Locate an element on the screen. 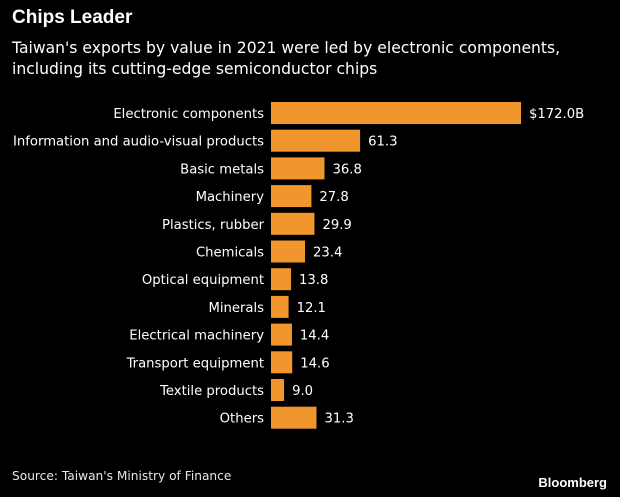 This screenshot has width=620, height=497. category-label-transport-equipment: Transport equipment is located at coordinates (195, 363).